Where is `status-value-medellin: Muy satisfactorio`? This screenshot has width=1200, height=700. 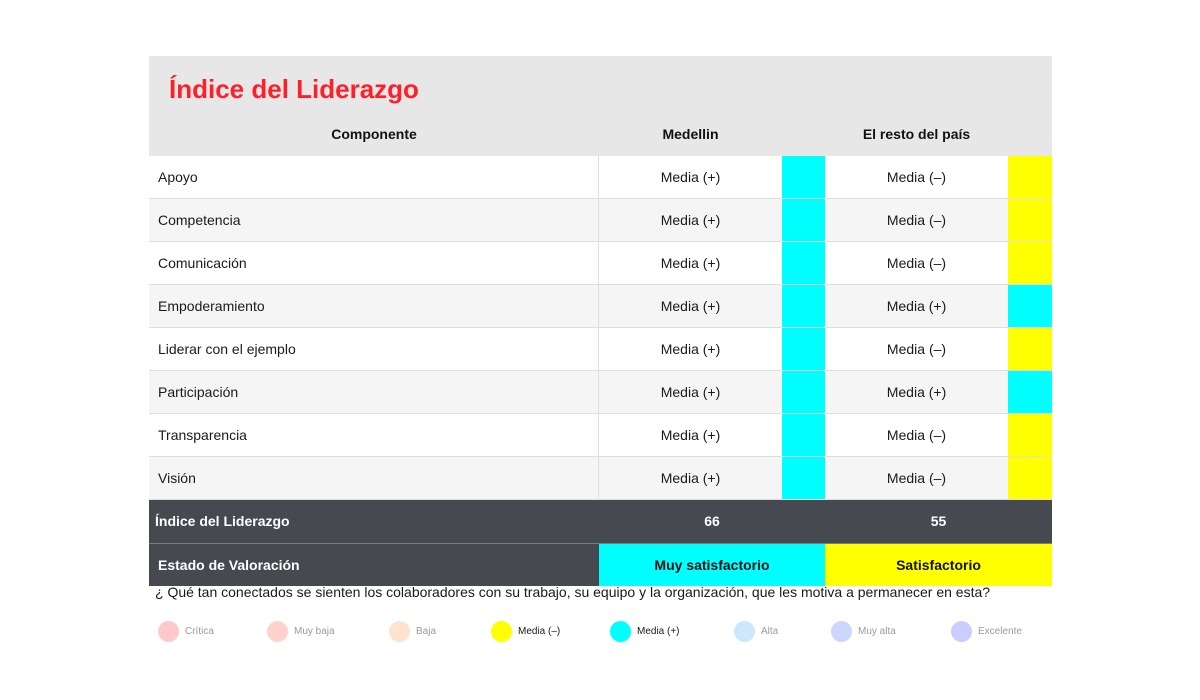
status-value-medellin: Muy satisfactorio is located at coordinates (712, 565).